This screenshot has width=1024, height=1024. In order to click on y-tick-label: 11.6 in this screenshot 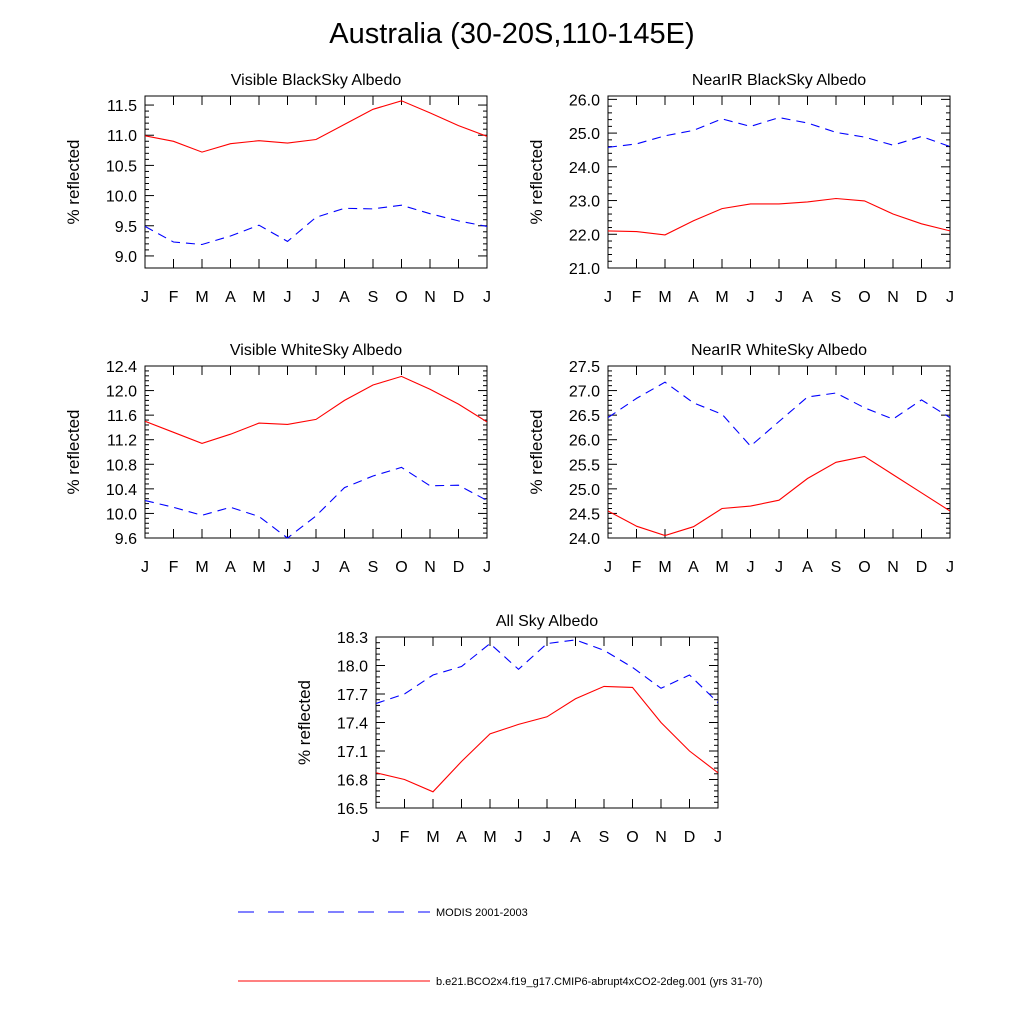, I will do `click(122, 416)`.